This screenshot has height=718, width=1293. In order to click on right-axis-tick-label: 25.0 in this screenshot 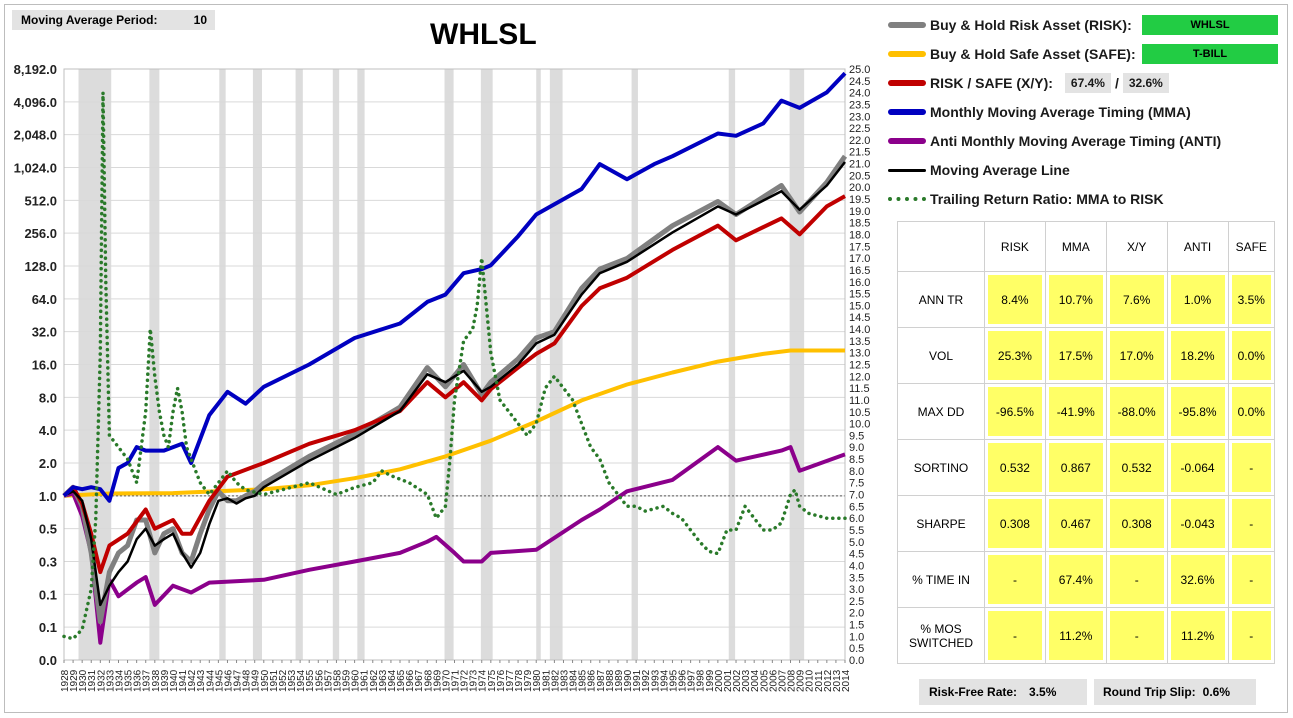, I will do `click(859, 70)`.